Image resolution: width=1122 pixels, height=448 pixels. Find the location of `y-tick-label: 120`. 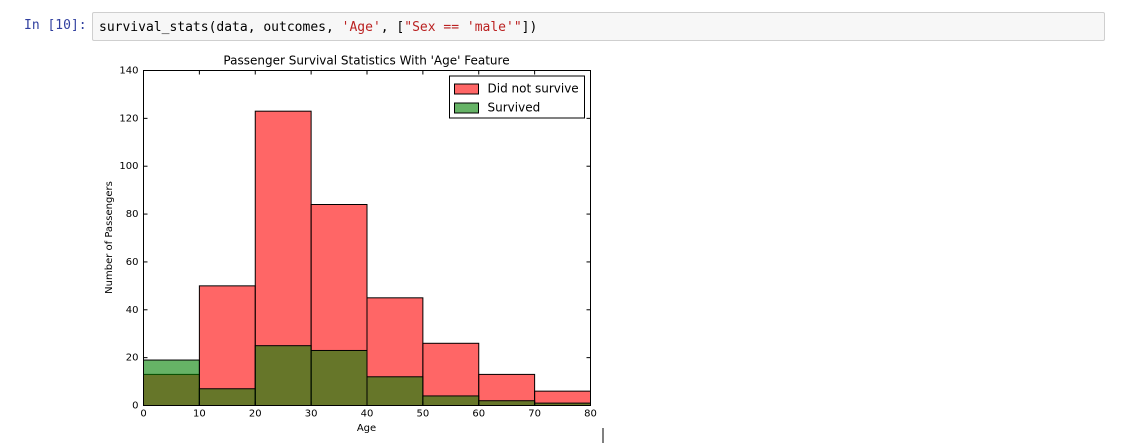

y-tick-label: 120 is located at coordinates (128, 118).